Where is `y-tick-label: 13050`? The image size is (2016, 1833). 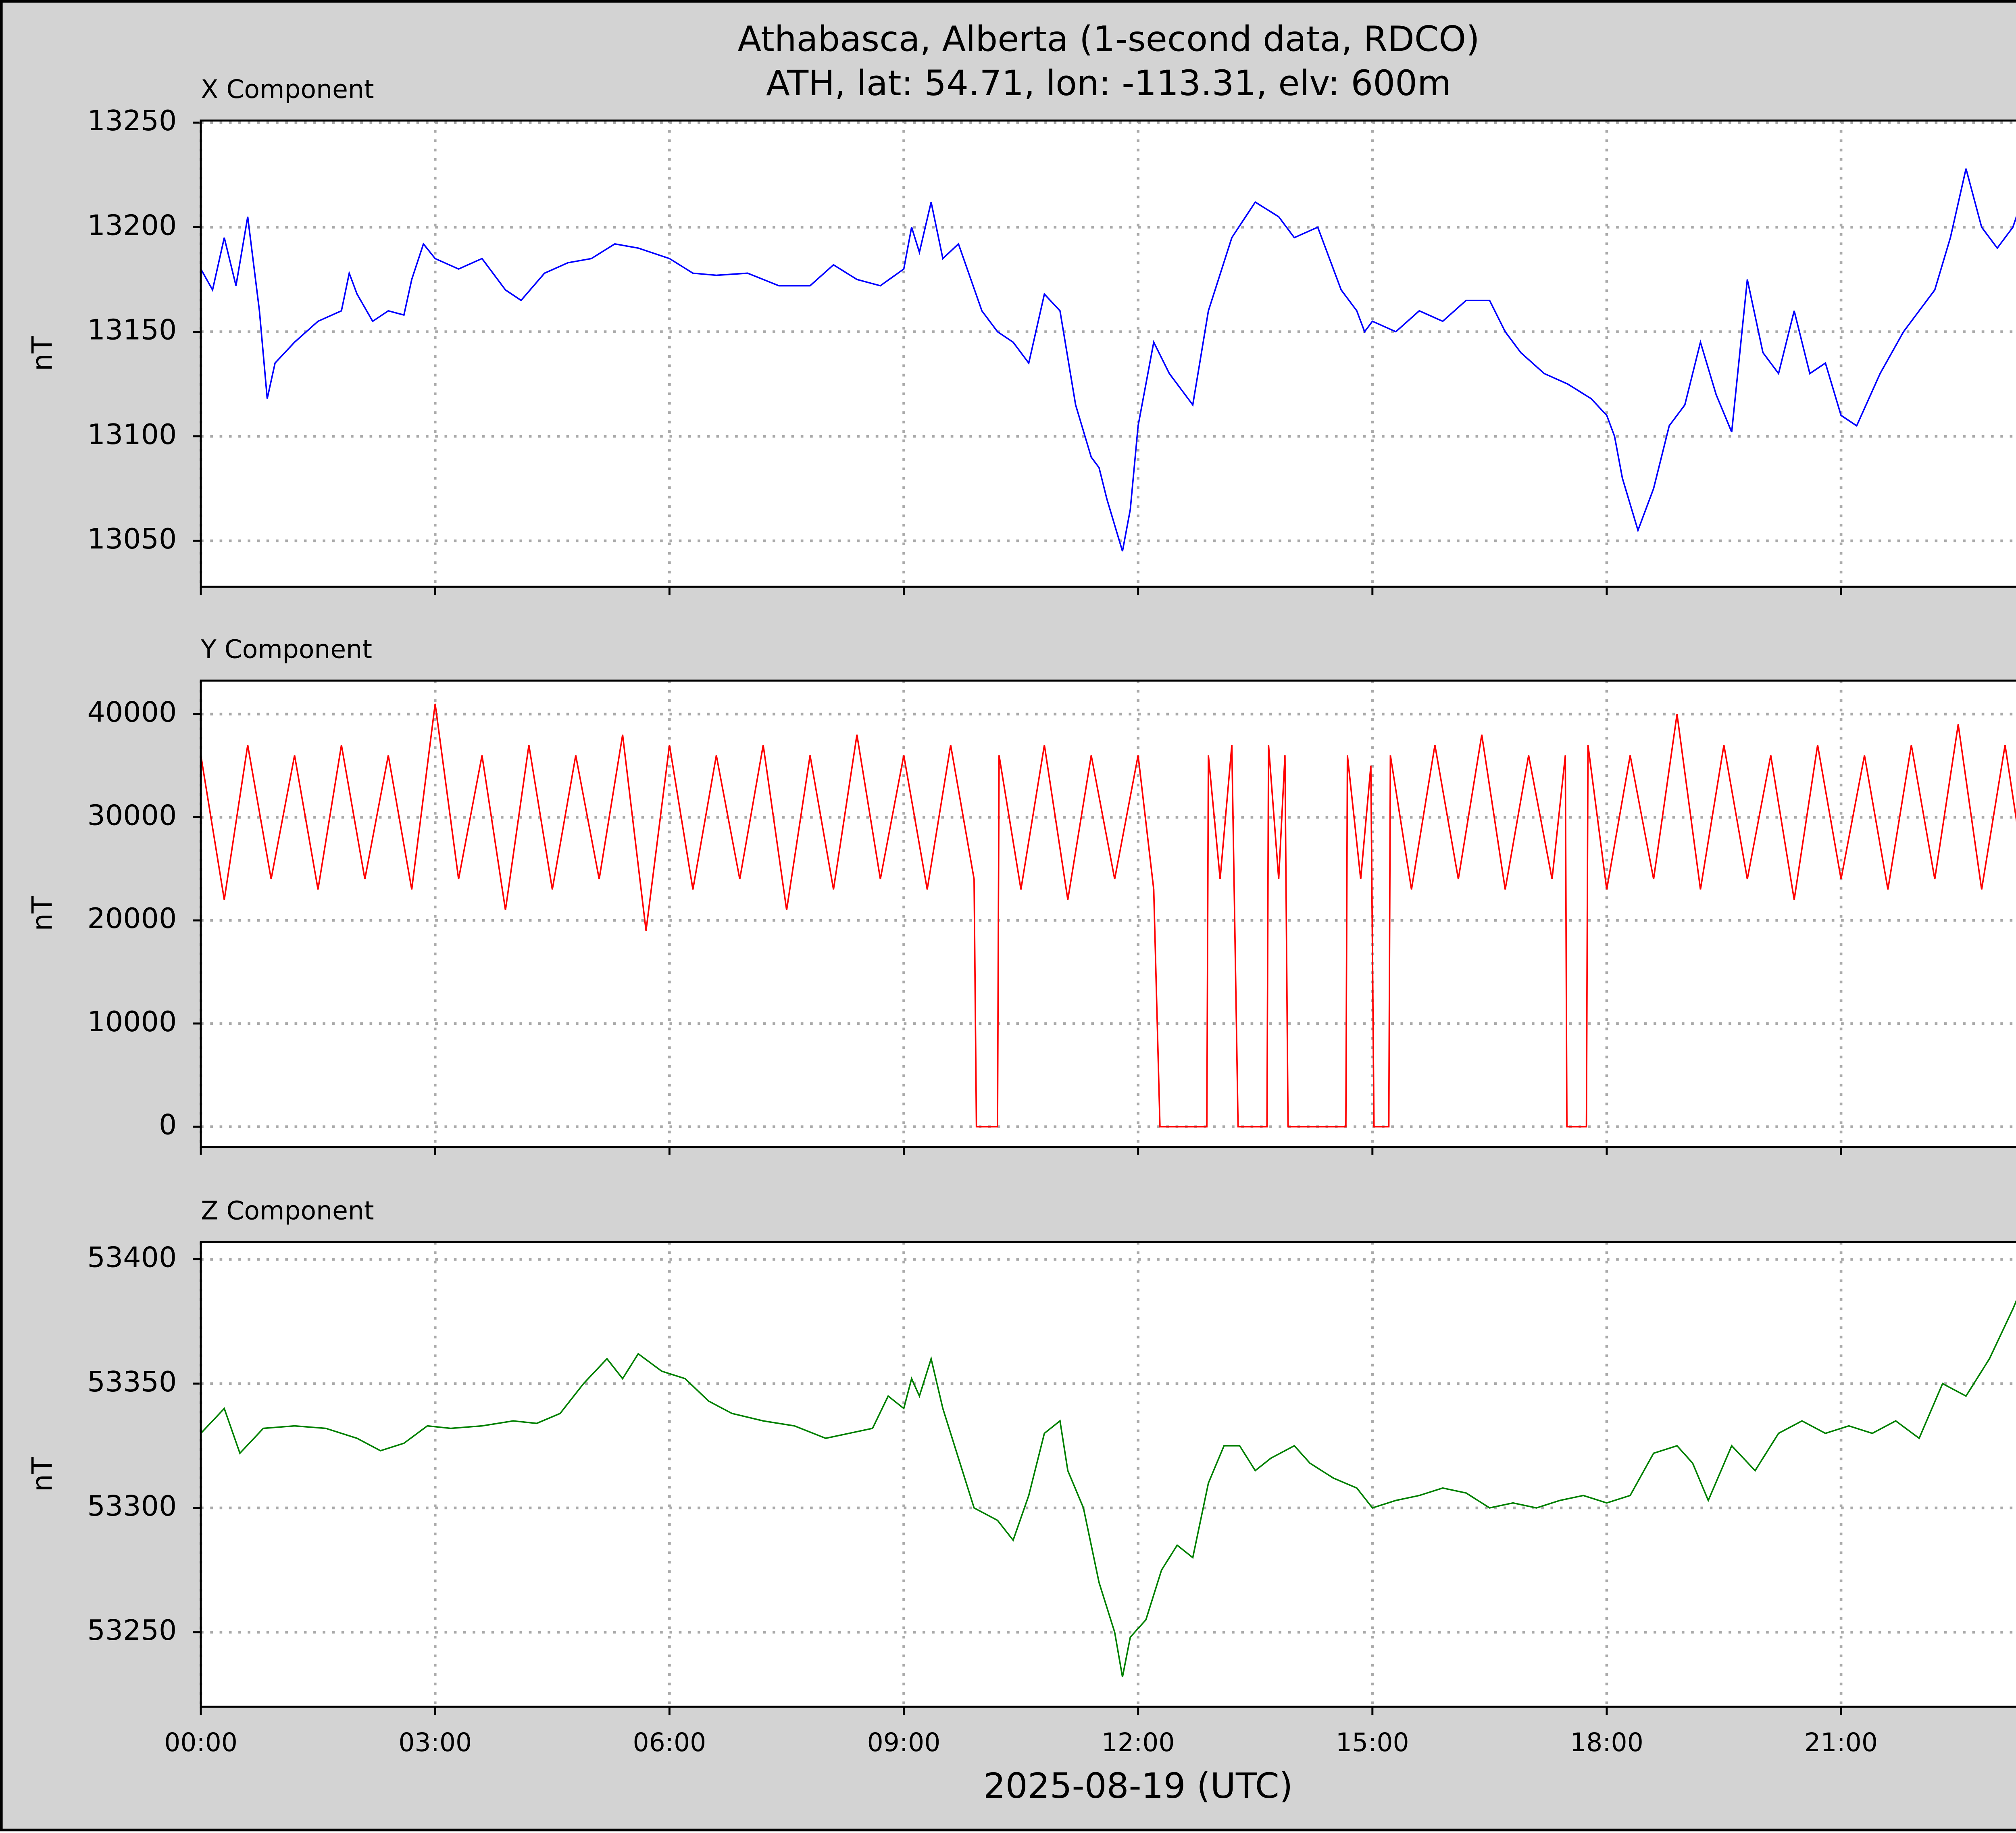 y-tick-label: 13050 is located at coordinates (132, 539).